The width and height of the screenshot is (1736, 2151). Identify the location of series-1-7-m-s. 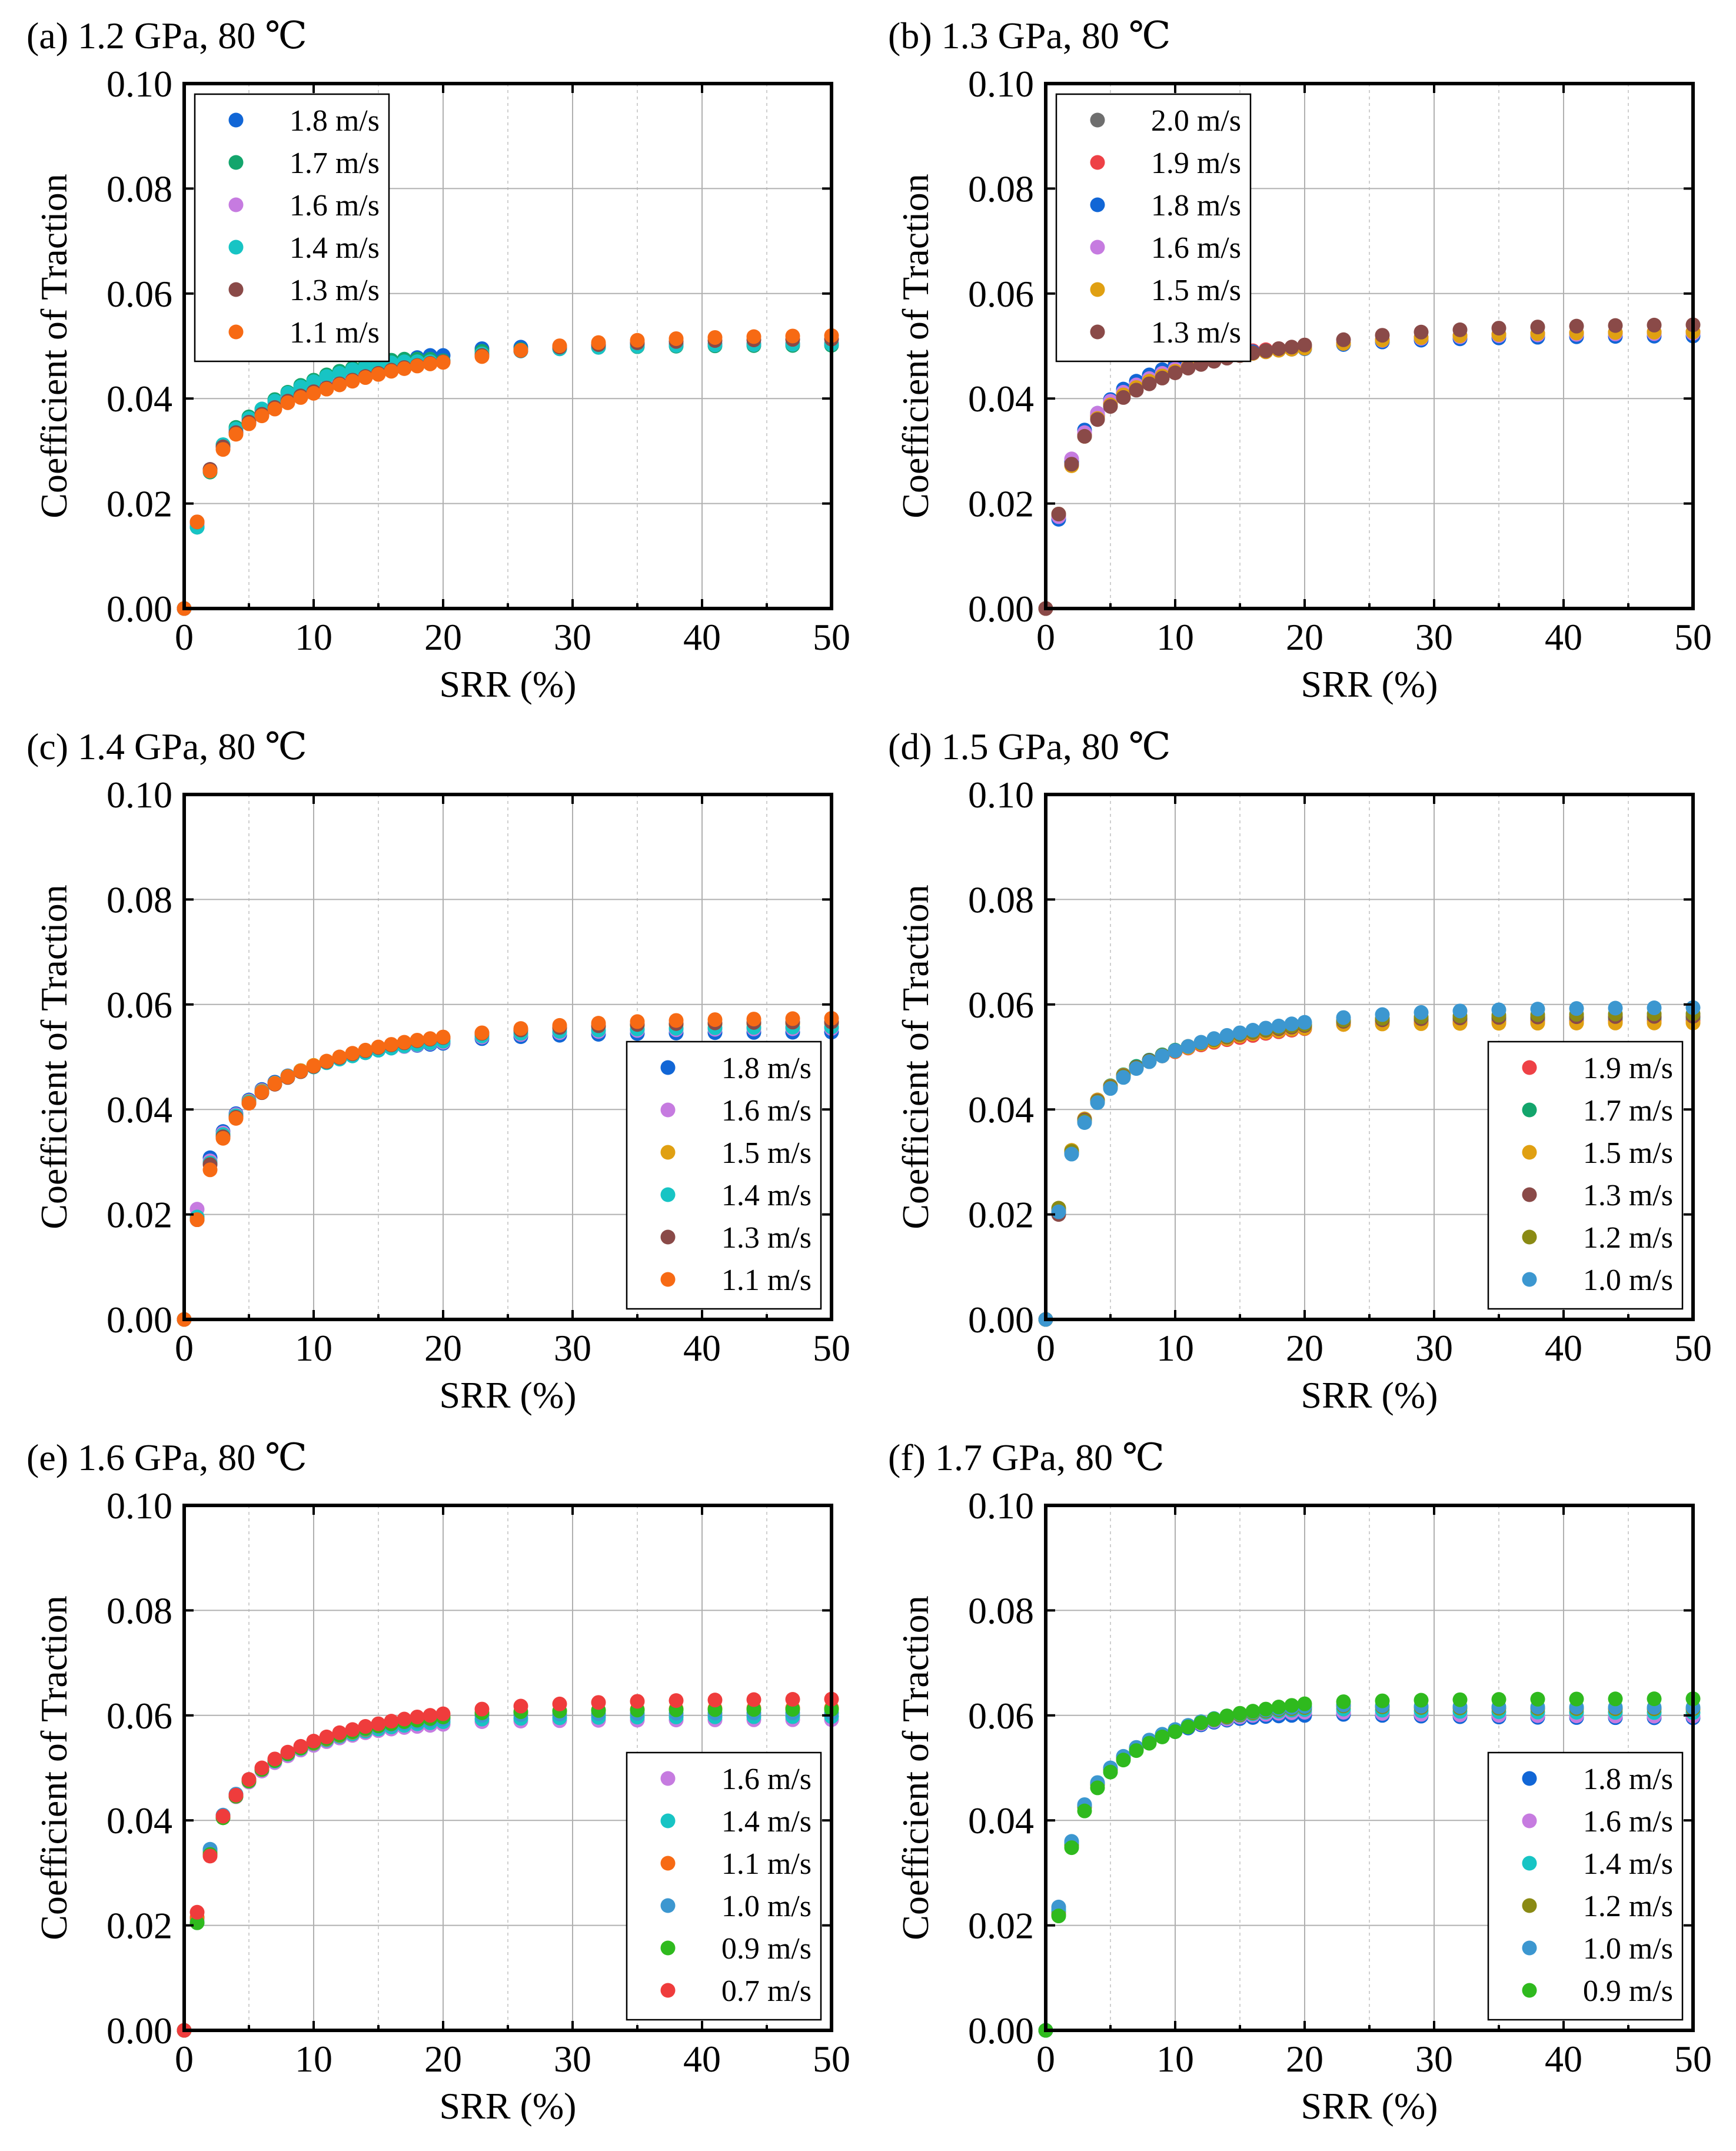
(508, 477).